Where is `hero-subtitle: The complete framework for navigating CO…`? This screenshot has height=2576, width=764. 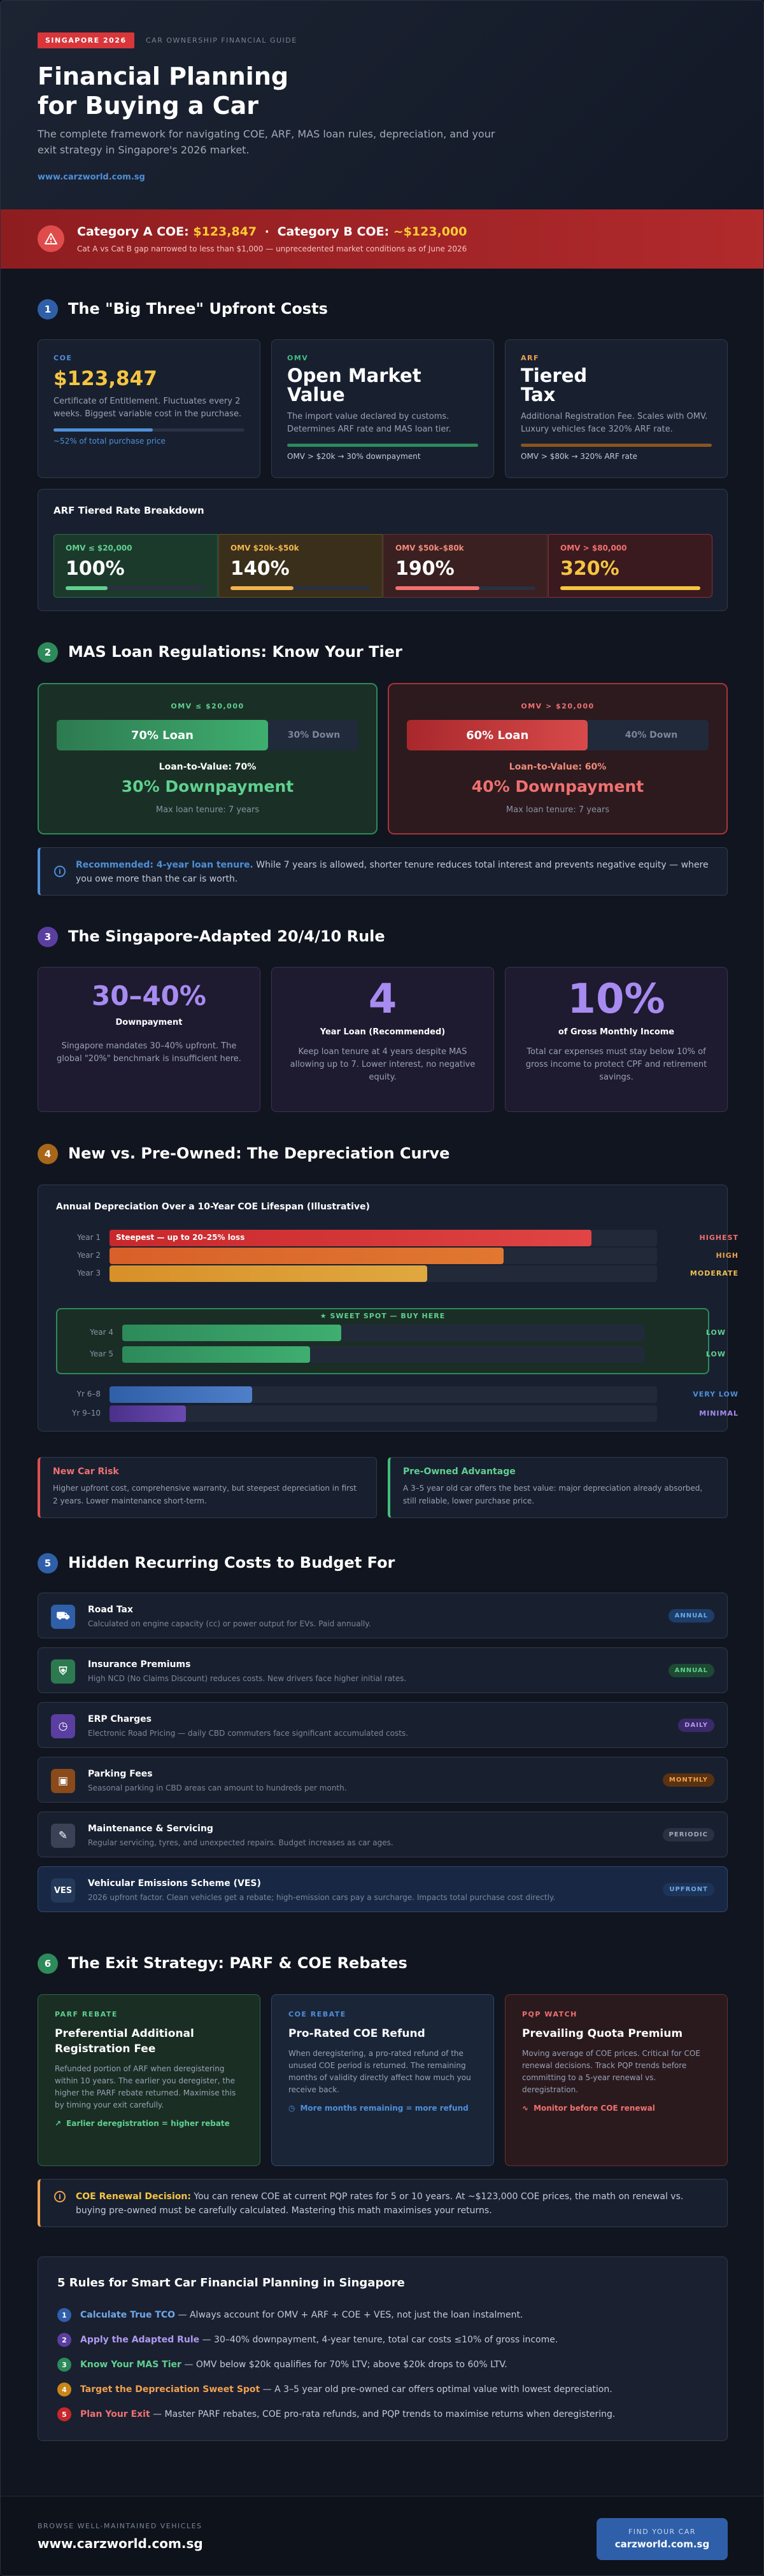 hero-subtitle: The complete framework for navigating CO… is located at coordinates (266, 142).